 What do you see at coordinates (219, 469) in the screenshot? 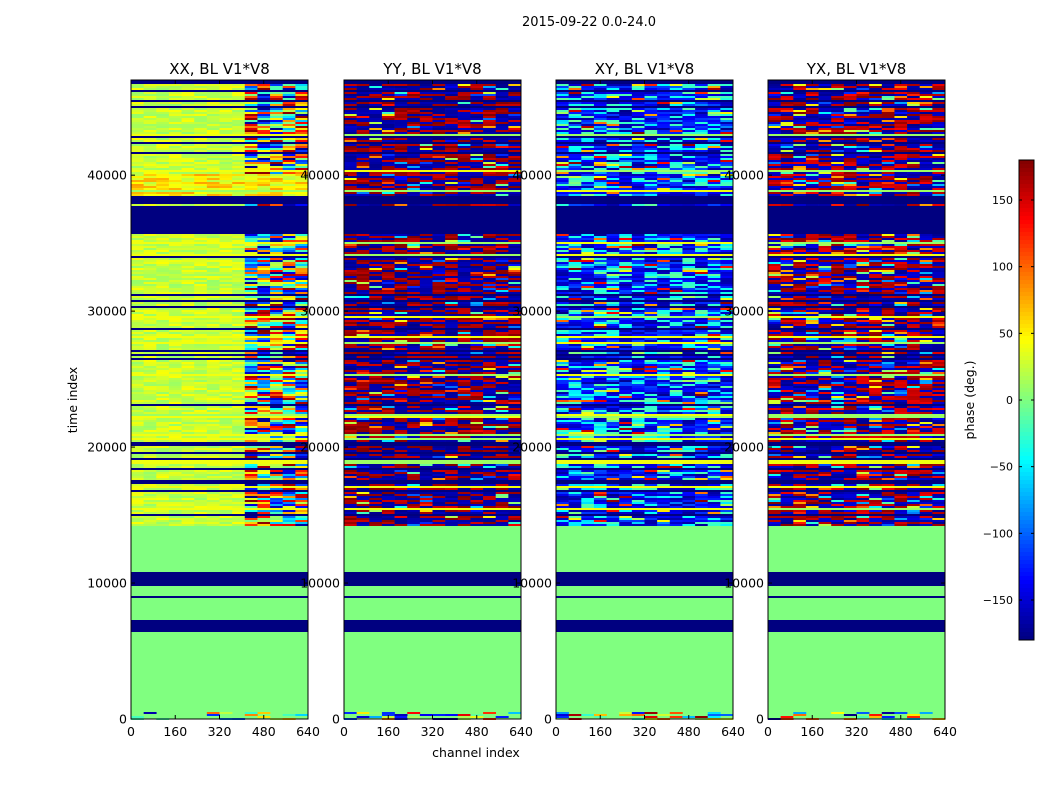
I see `flagged-row` at bounding box center [219, 469].